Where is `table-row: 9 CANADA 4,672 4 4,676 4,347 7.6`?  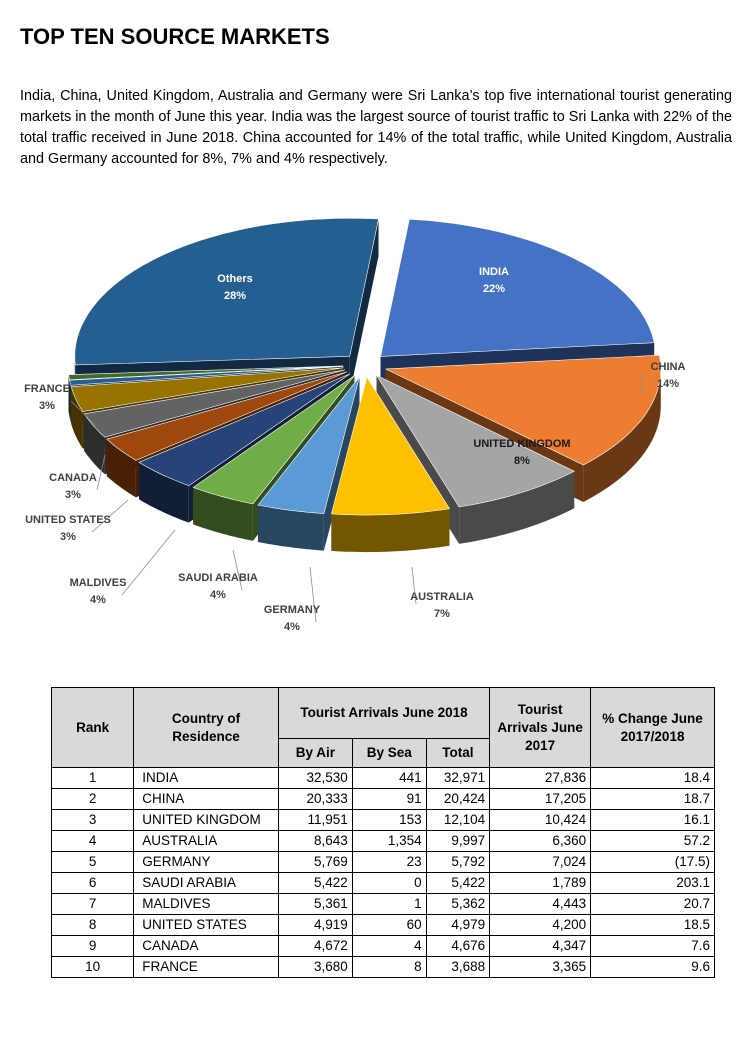 table-row: 9 CANADA 4,672 4 4,676 4,347 7.6 is located at coordinates (382, 946).